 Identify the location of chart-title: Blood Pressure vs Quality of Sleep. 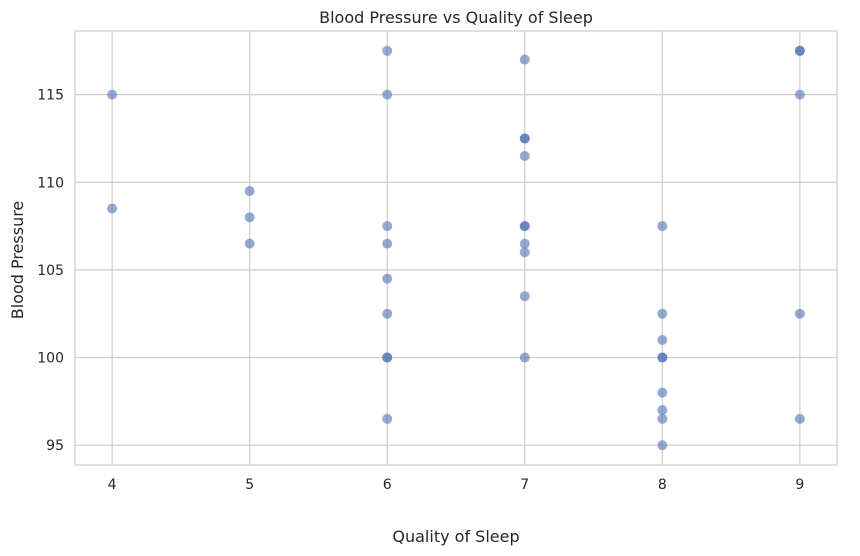
(456, 17).